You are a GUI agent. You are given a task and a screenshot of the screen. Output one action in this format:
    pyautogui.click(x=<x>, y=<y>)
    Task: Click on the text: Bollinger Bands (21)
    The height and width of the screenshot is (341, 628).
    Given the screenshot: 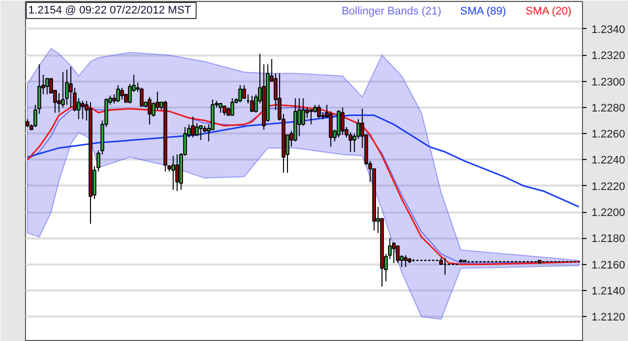 What is the action you would take?
    pyautogui.click(x=392, y=12)
    